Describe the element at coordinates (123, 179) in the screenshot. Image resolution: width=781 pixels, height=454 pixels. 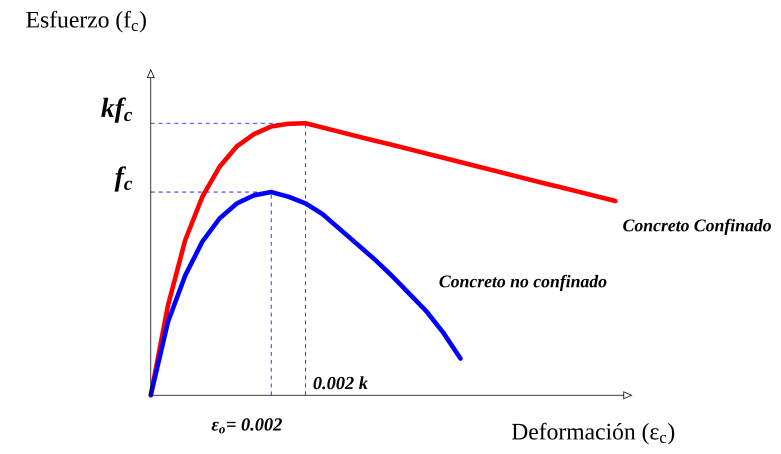
I see `ref-line-label: f$_{c}$` at that location.